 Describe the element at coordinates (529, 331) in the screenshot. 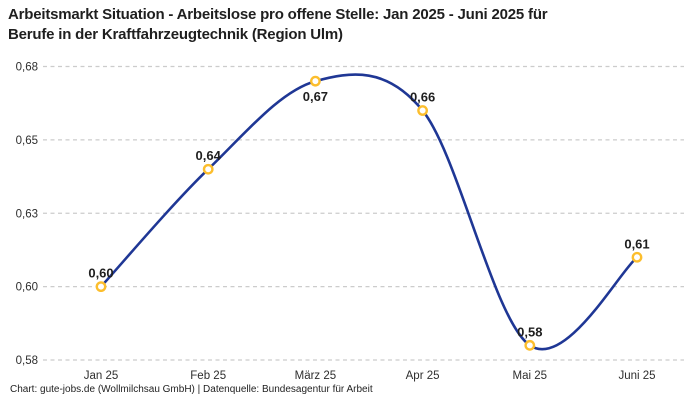

I see `data-point-label: 0,58` at that location.